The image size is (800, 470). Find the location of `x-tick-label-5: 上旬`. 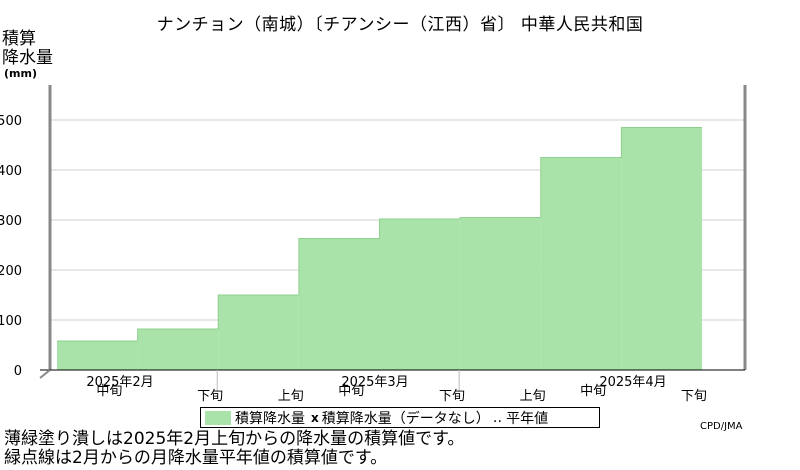

x-tick-label-5: 上旬 is located at coordinates (533, 396).